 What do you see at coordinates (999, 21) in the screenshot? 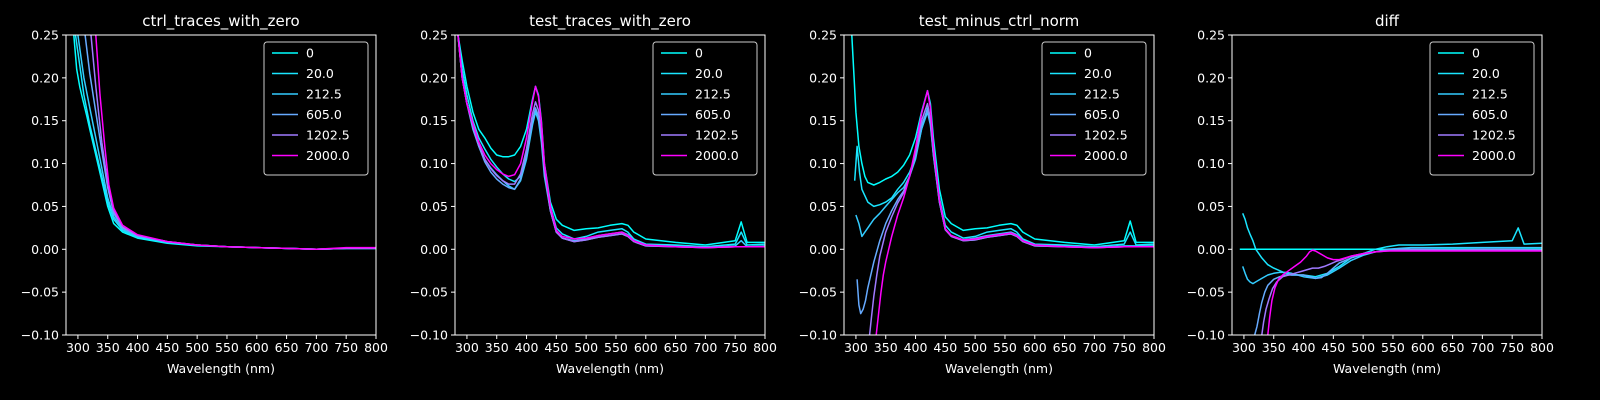
I see `chart-title: test_minus_ctrl_norm` at bounding box center [999, 21].